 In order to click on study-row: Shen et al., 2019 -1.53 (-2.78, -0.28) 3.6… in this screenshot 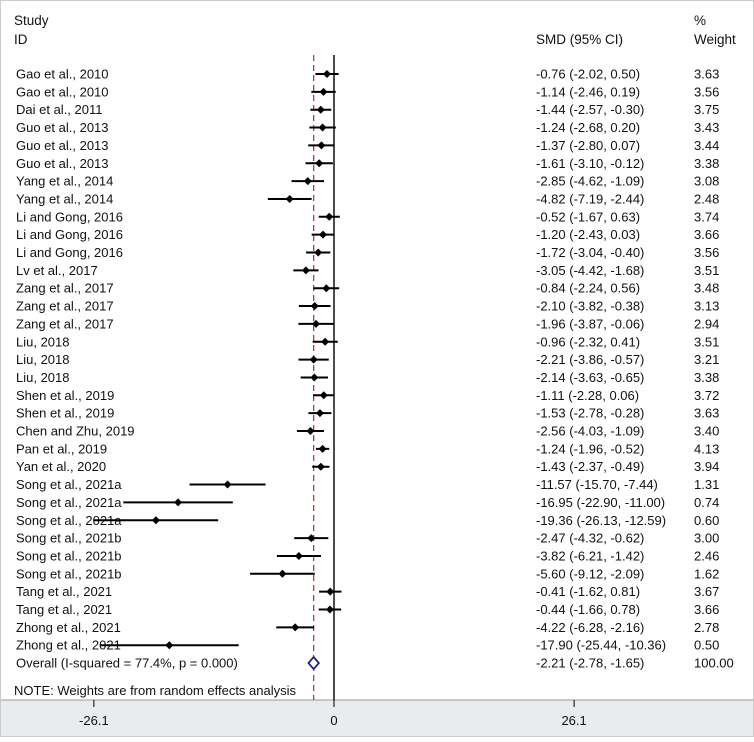, I will do `click(367, 413)`.